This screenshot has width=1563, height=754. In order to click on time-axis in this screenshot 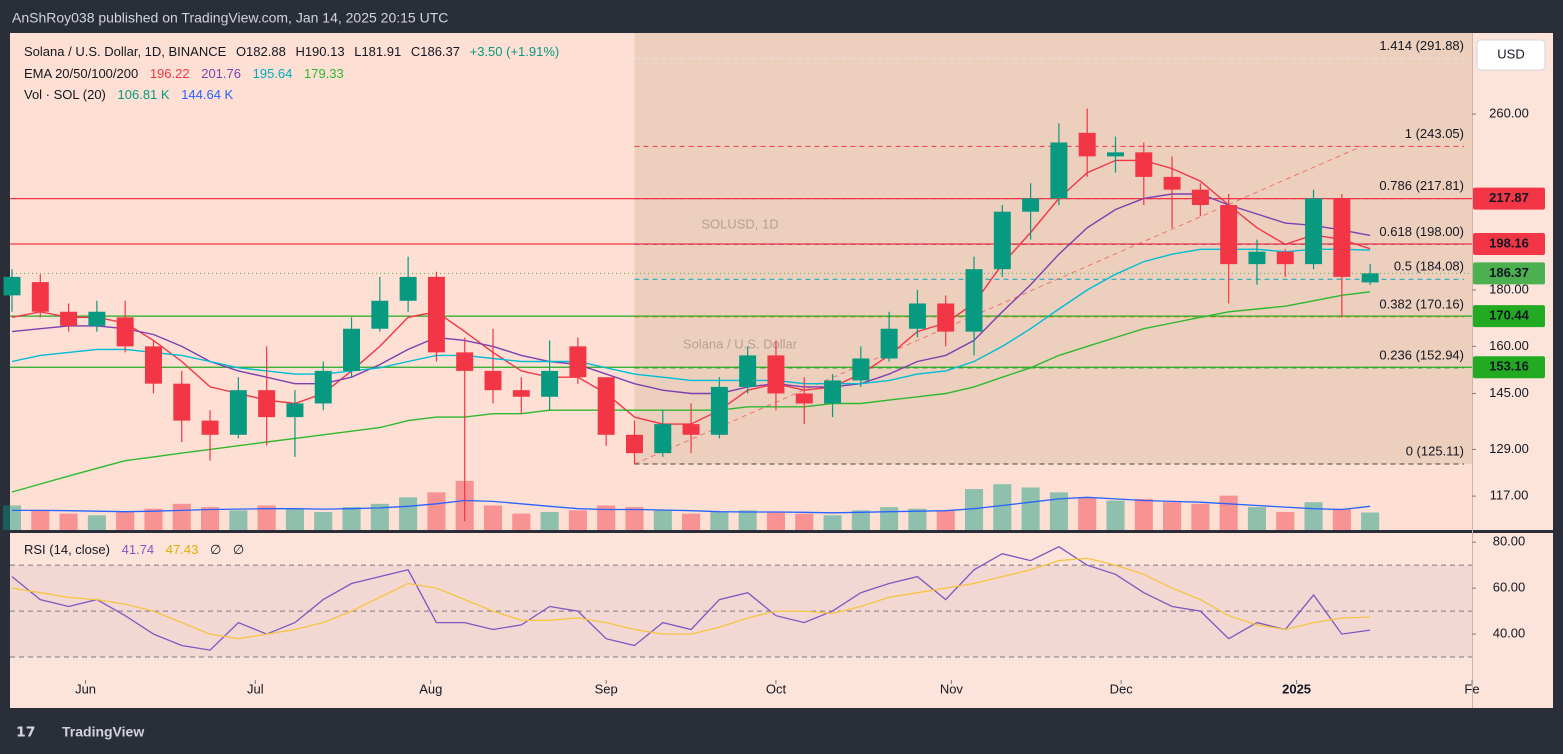, I will do `click(741, 694)`.